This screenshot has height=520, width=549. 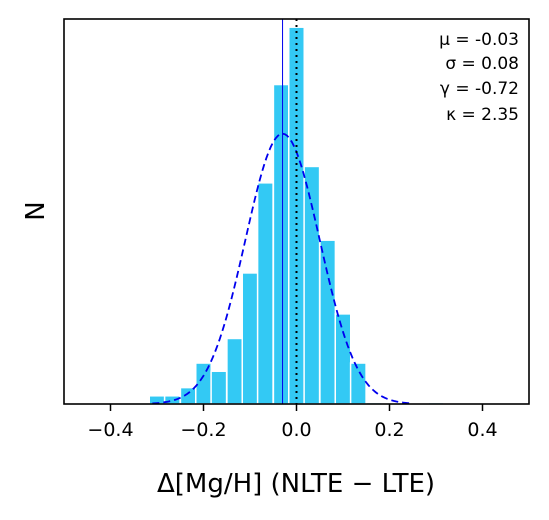 What do you see at coordinates (296, 484) in the screenshot?
I see `x-axis-label: Δ[Mg/H] (NLTE − LTE)` at bounding box center [296, 484].